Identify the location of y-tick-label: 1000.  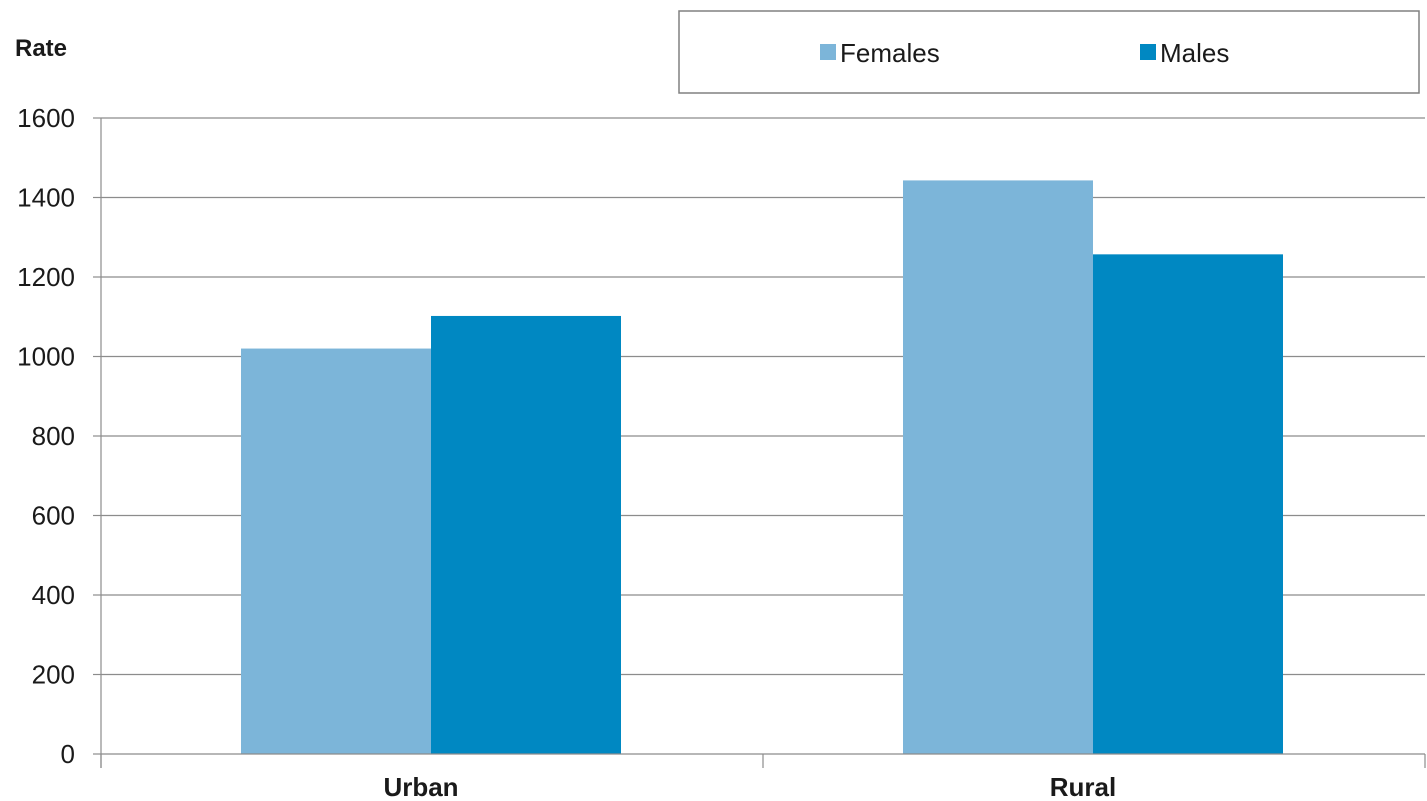
(46, 357).